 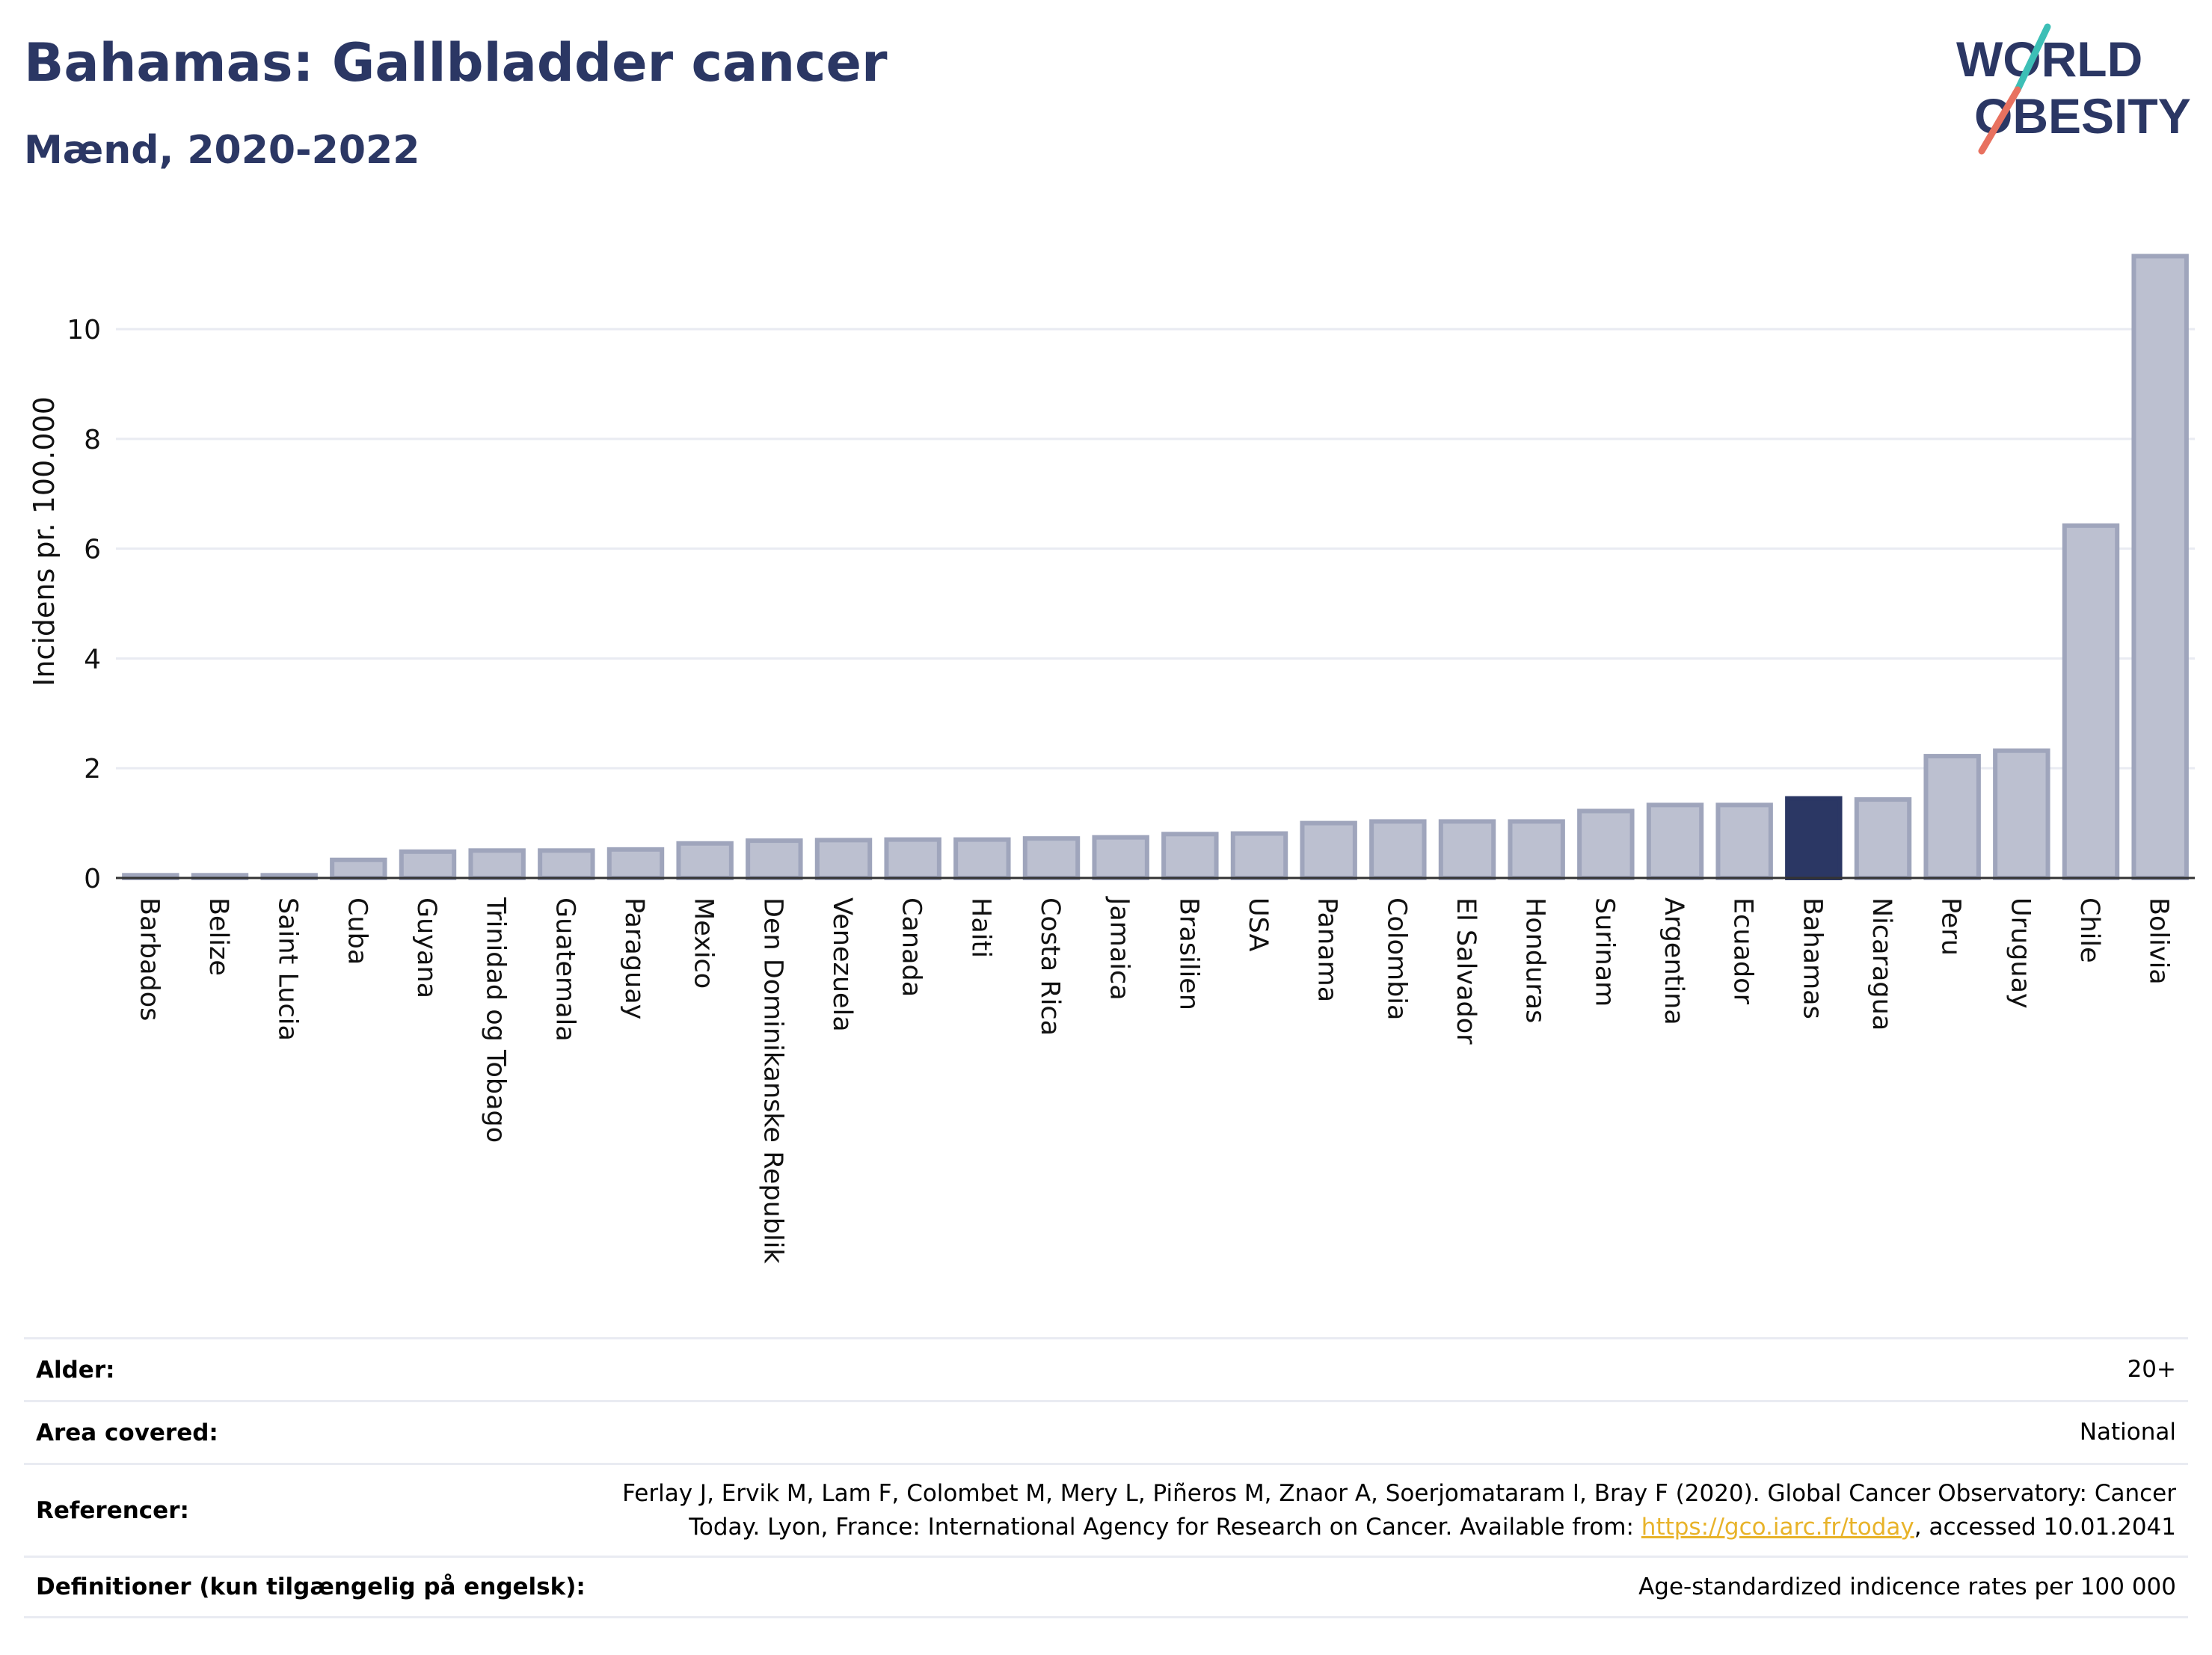 What do you see at coordinates (112, 1510) in the screenshot?
I see `info-label-references: Referencer:` at bounding box center [112, 1510].